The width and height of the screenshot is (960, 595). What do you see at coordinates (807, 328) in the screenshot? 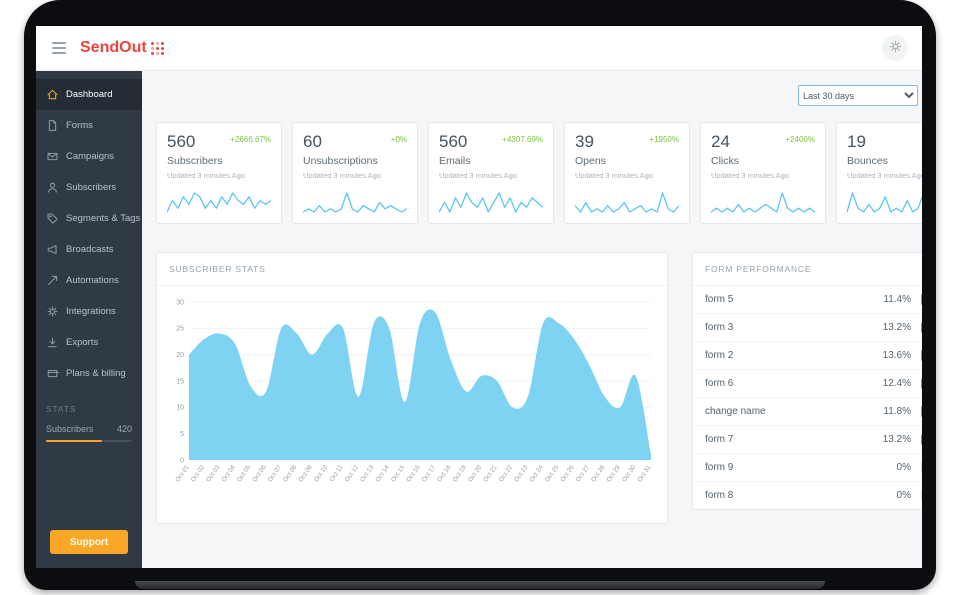
I see `form-performance-row: form 3 13.2%` at bounding box center [807, 328].